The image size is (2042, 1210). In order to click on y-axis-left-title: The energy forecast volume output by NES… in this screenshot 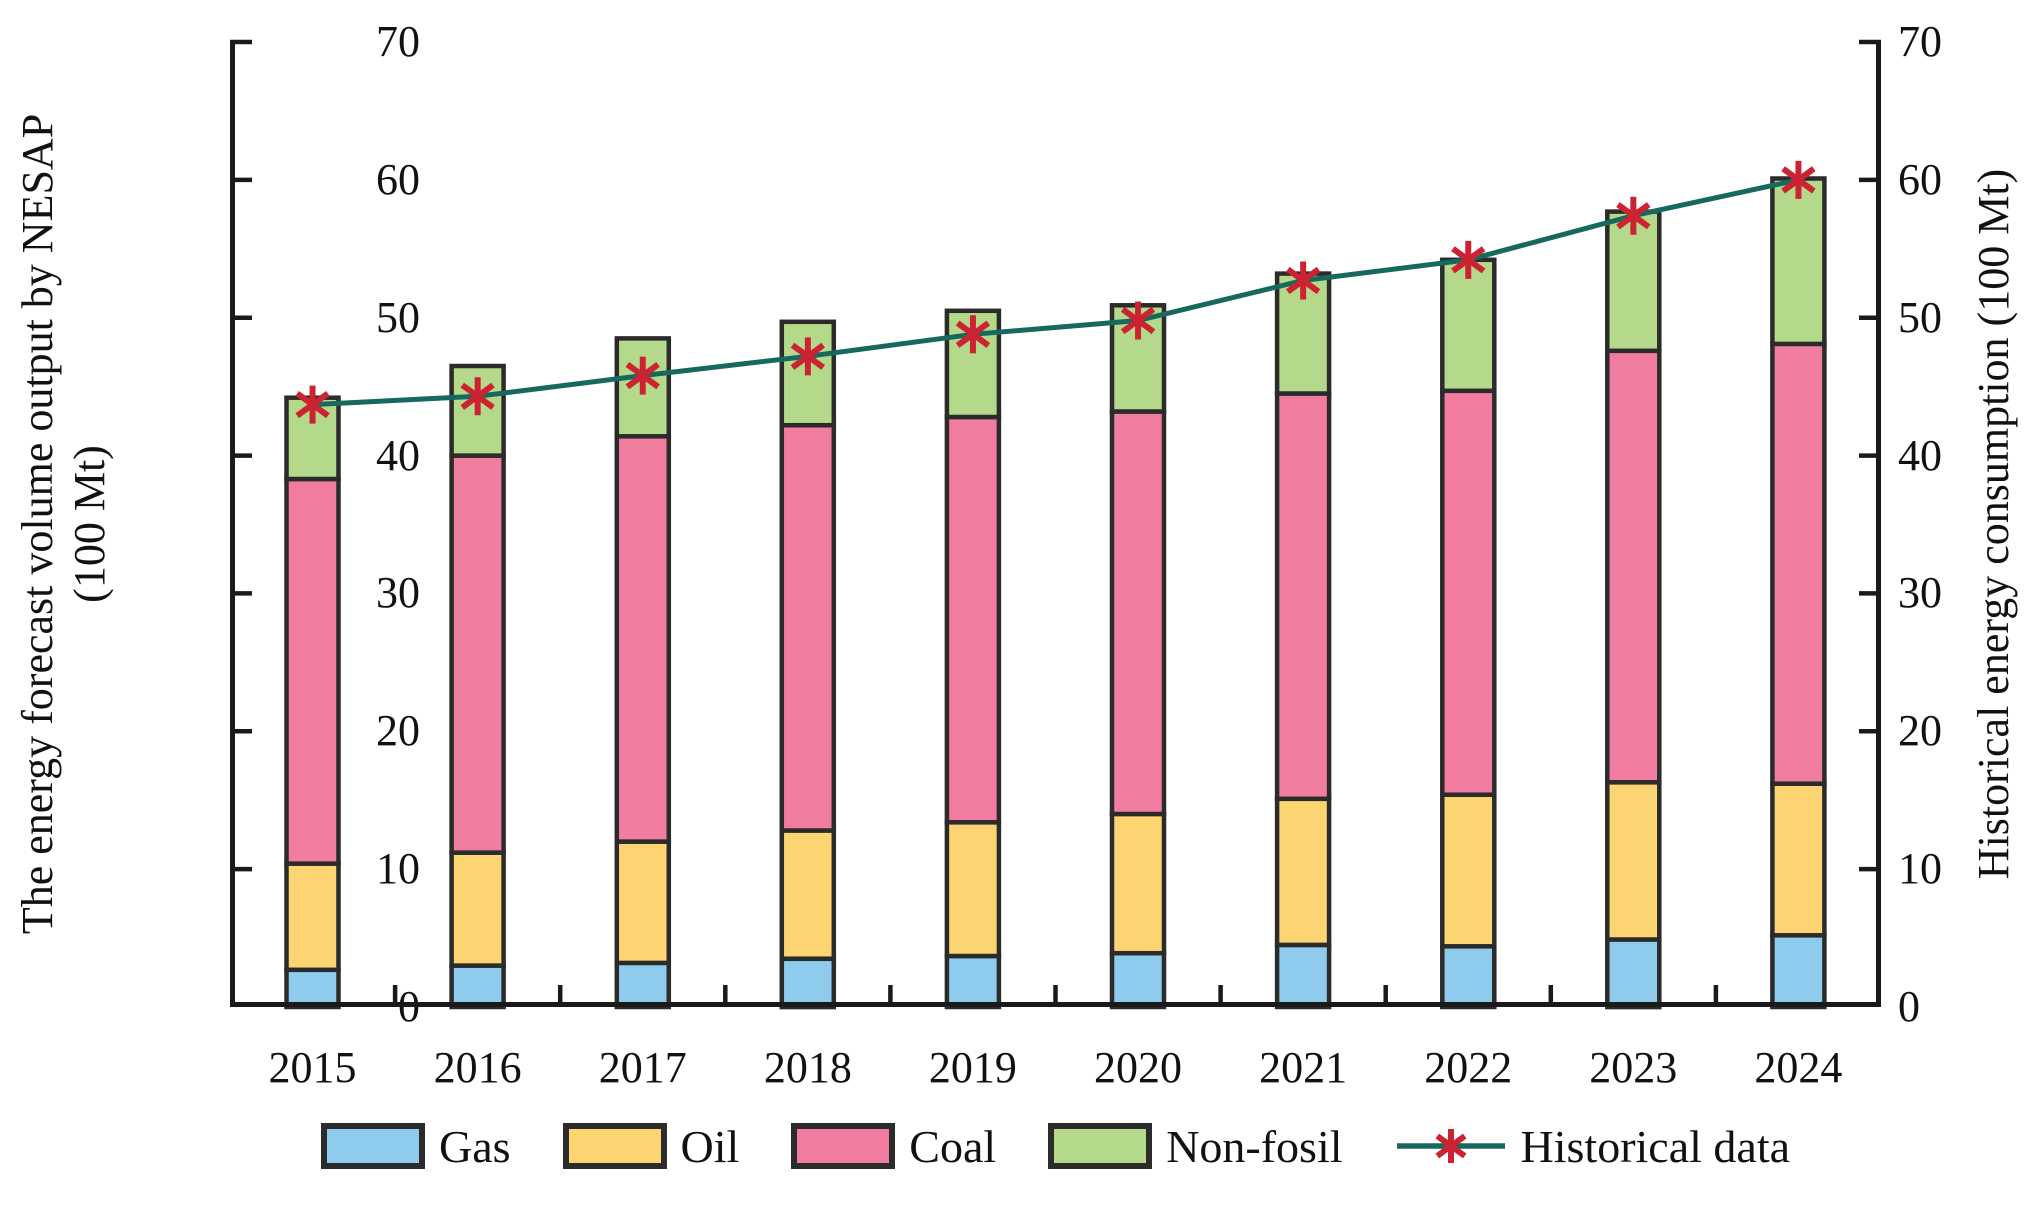, I will do `click(64, 524)`.